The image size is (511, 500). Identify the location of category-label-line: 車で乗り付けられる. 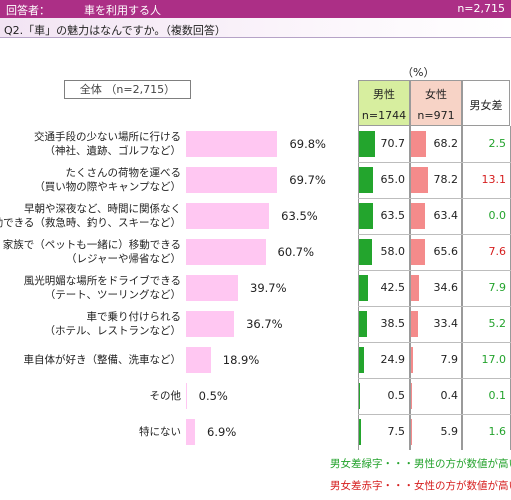
(134, 317).